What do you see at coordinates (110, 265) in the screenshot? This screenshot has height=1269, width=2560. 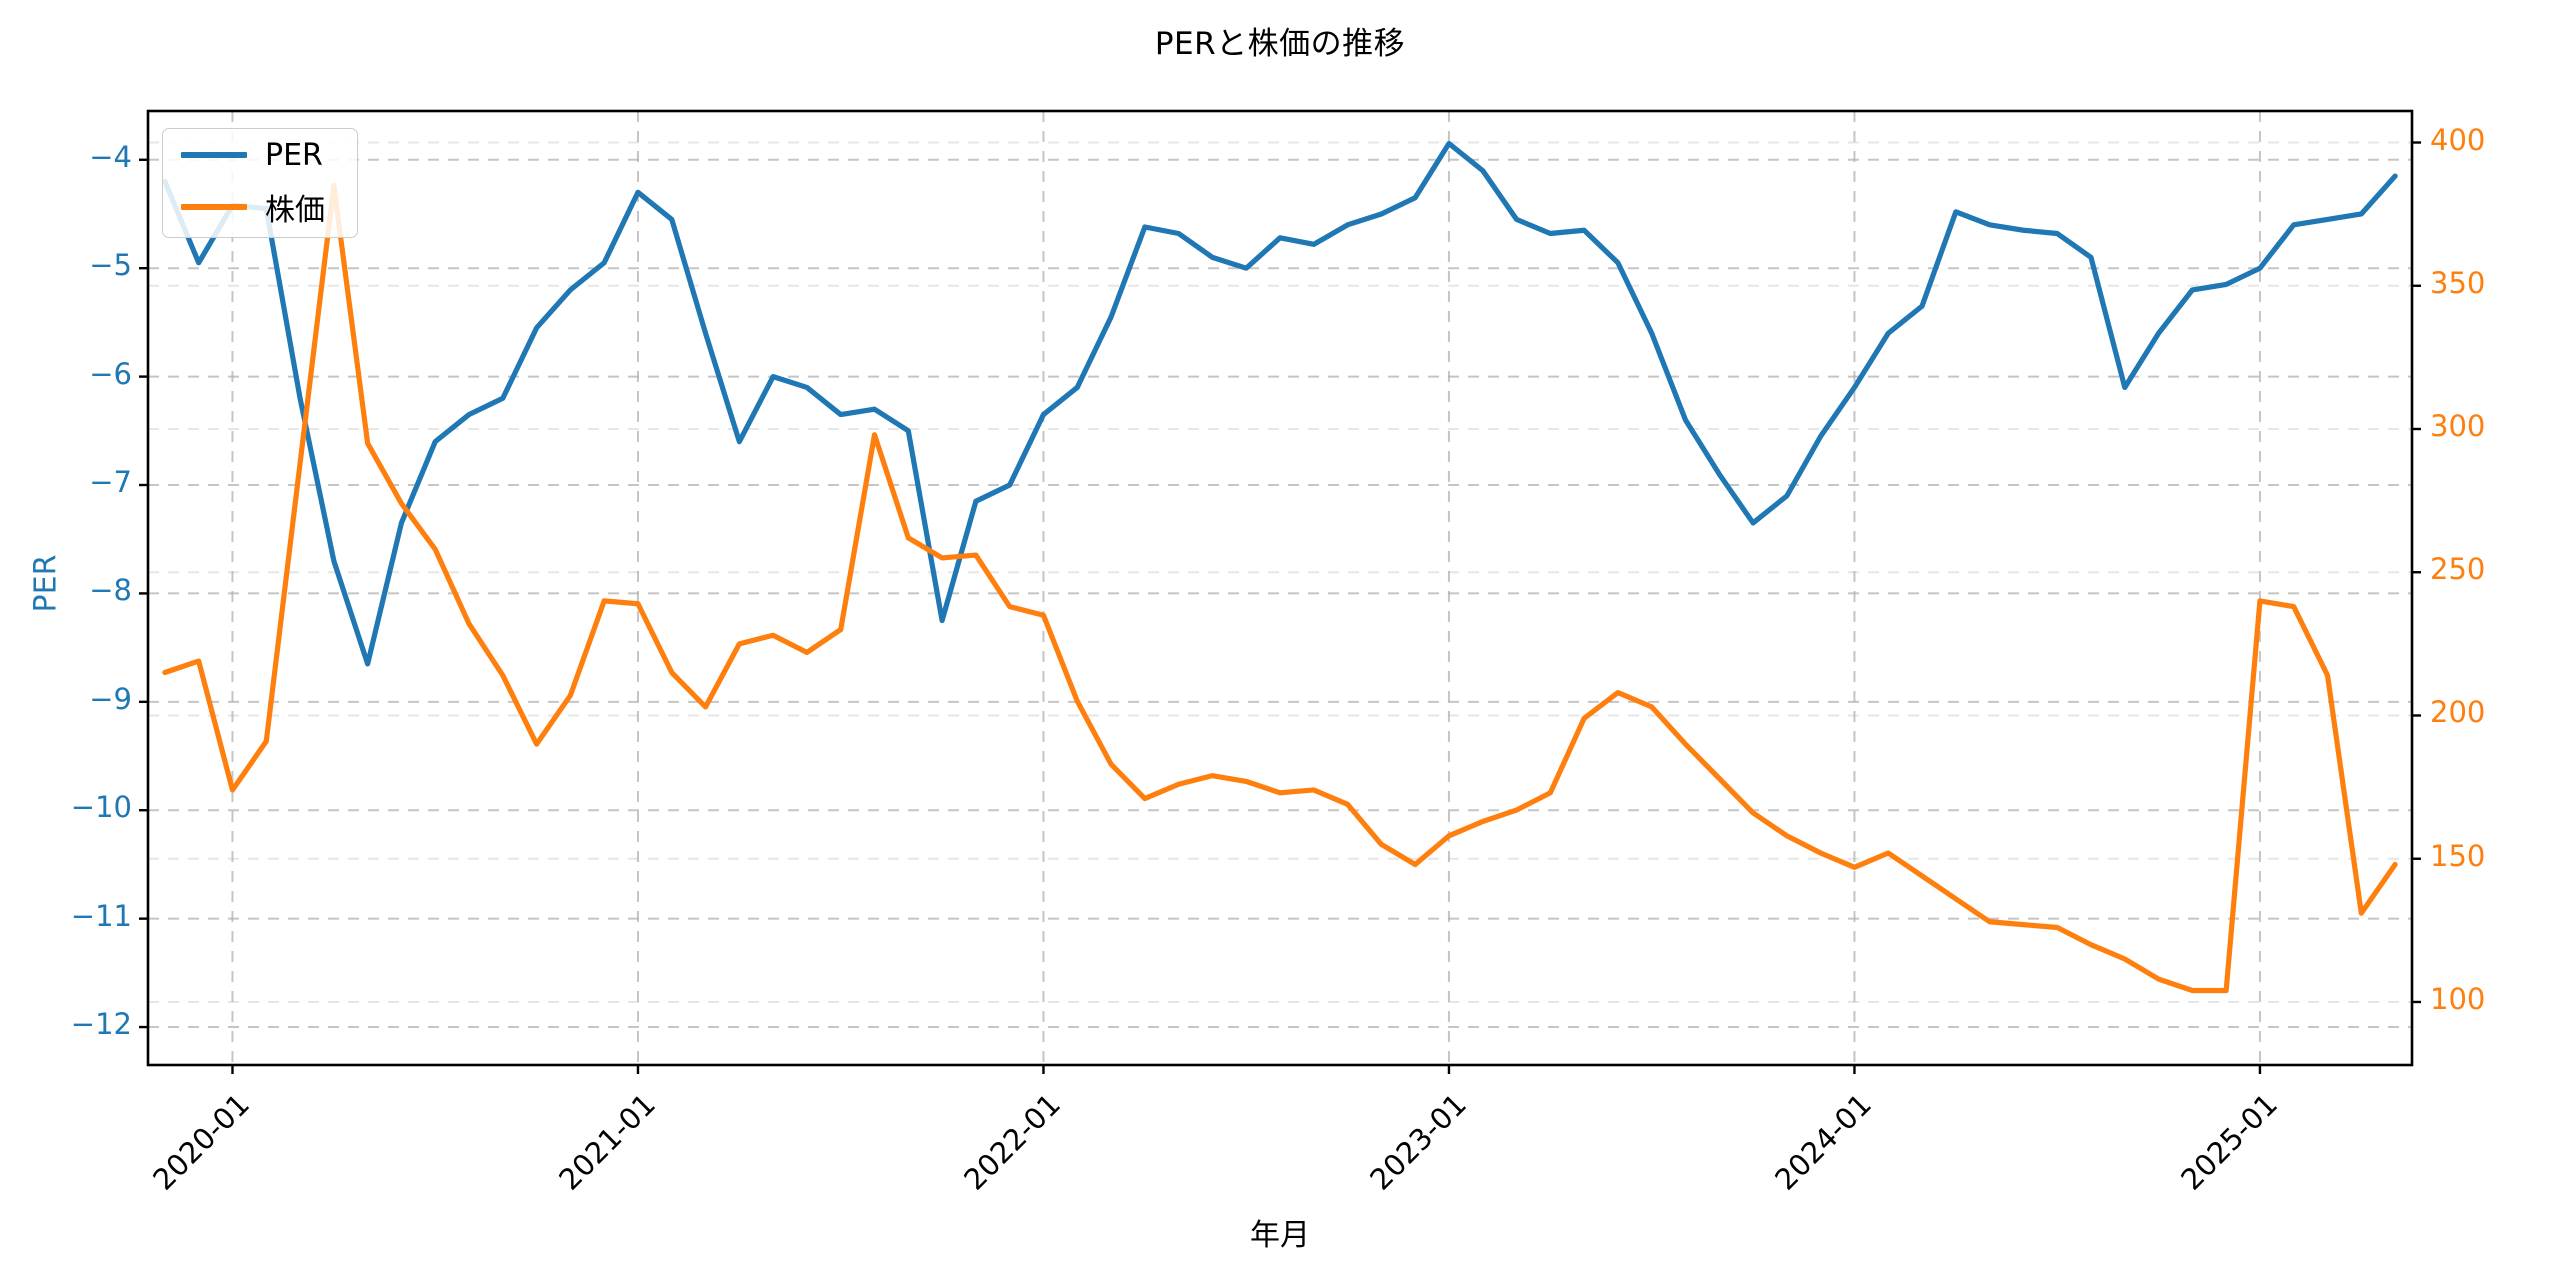 I see `y-axis-left-tick-label: −5` at bounding box center [110, 265].